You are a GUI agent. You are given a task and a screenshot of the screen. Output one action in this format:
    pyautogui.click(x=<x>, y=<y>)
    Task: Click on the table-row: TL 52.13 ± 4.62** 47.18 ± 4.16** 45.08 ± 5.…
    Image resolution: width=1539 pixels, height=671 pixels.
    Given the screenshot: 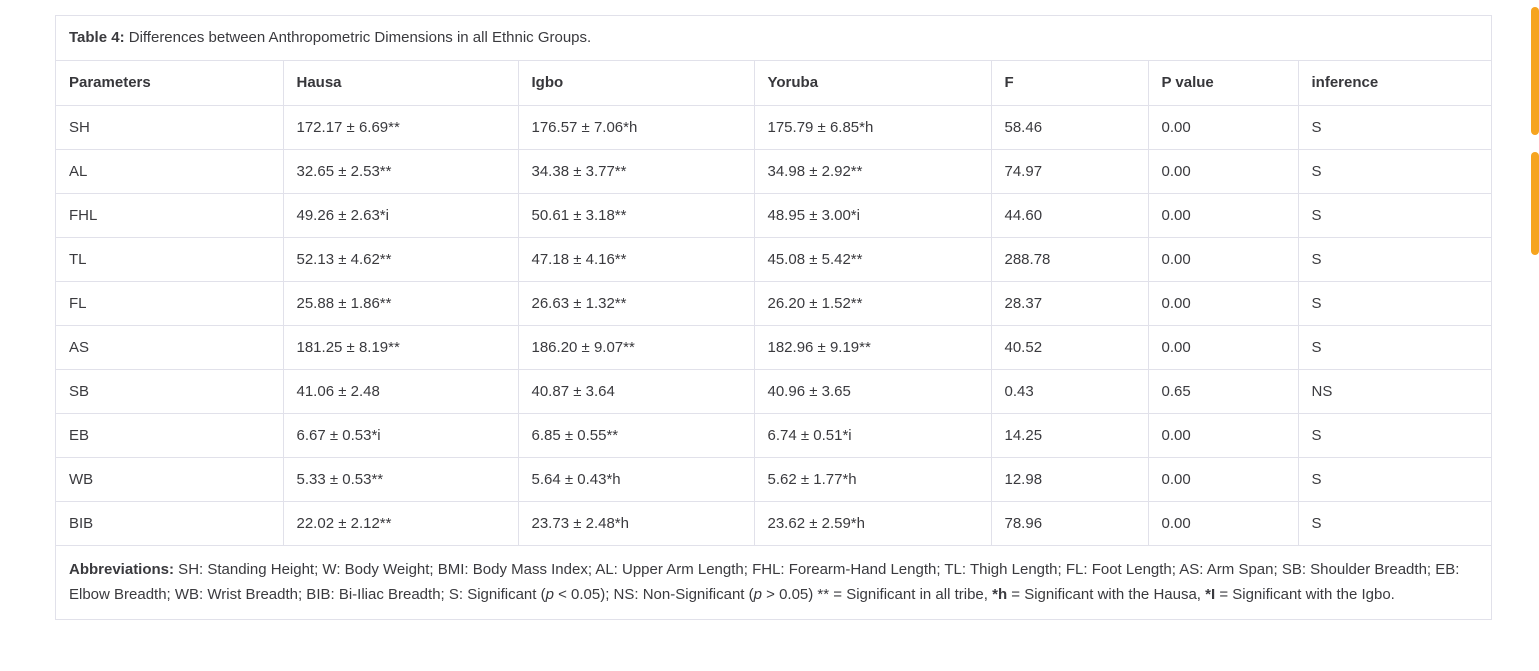 What is the action you would take?
    pyautogui.click(x=773, y=259)
    